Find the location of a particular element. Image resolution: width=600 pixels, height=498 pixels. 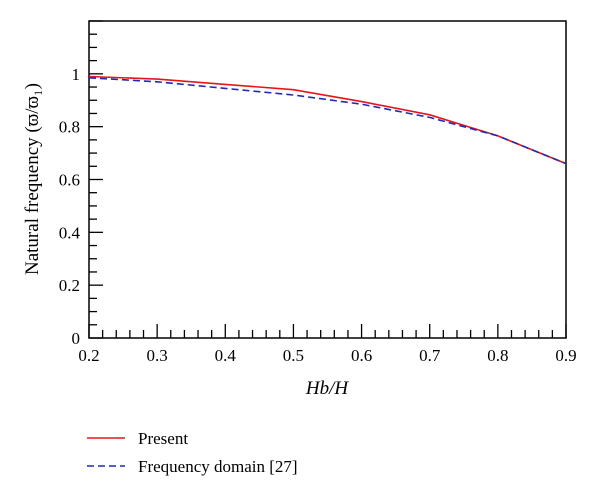

series-line-present is located at coordinates (327, 120).